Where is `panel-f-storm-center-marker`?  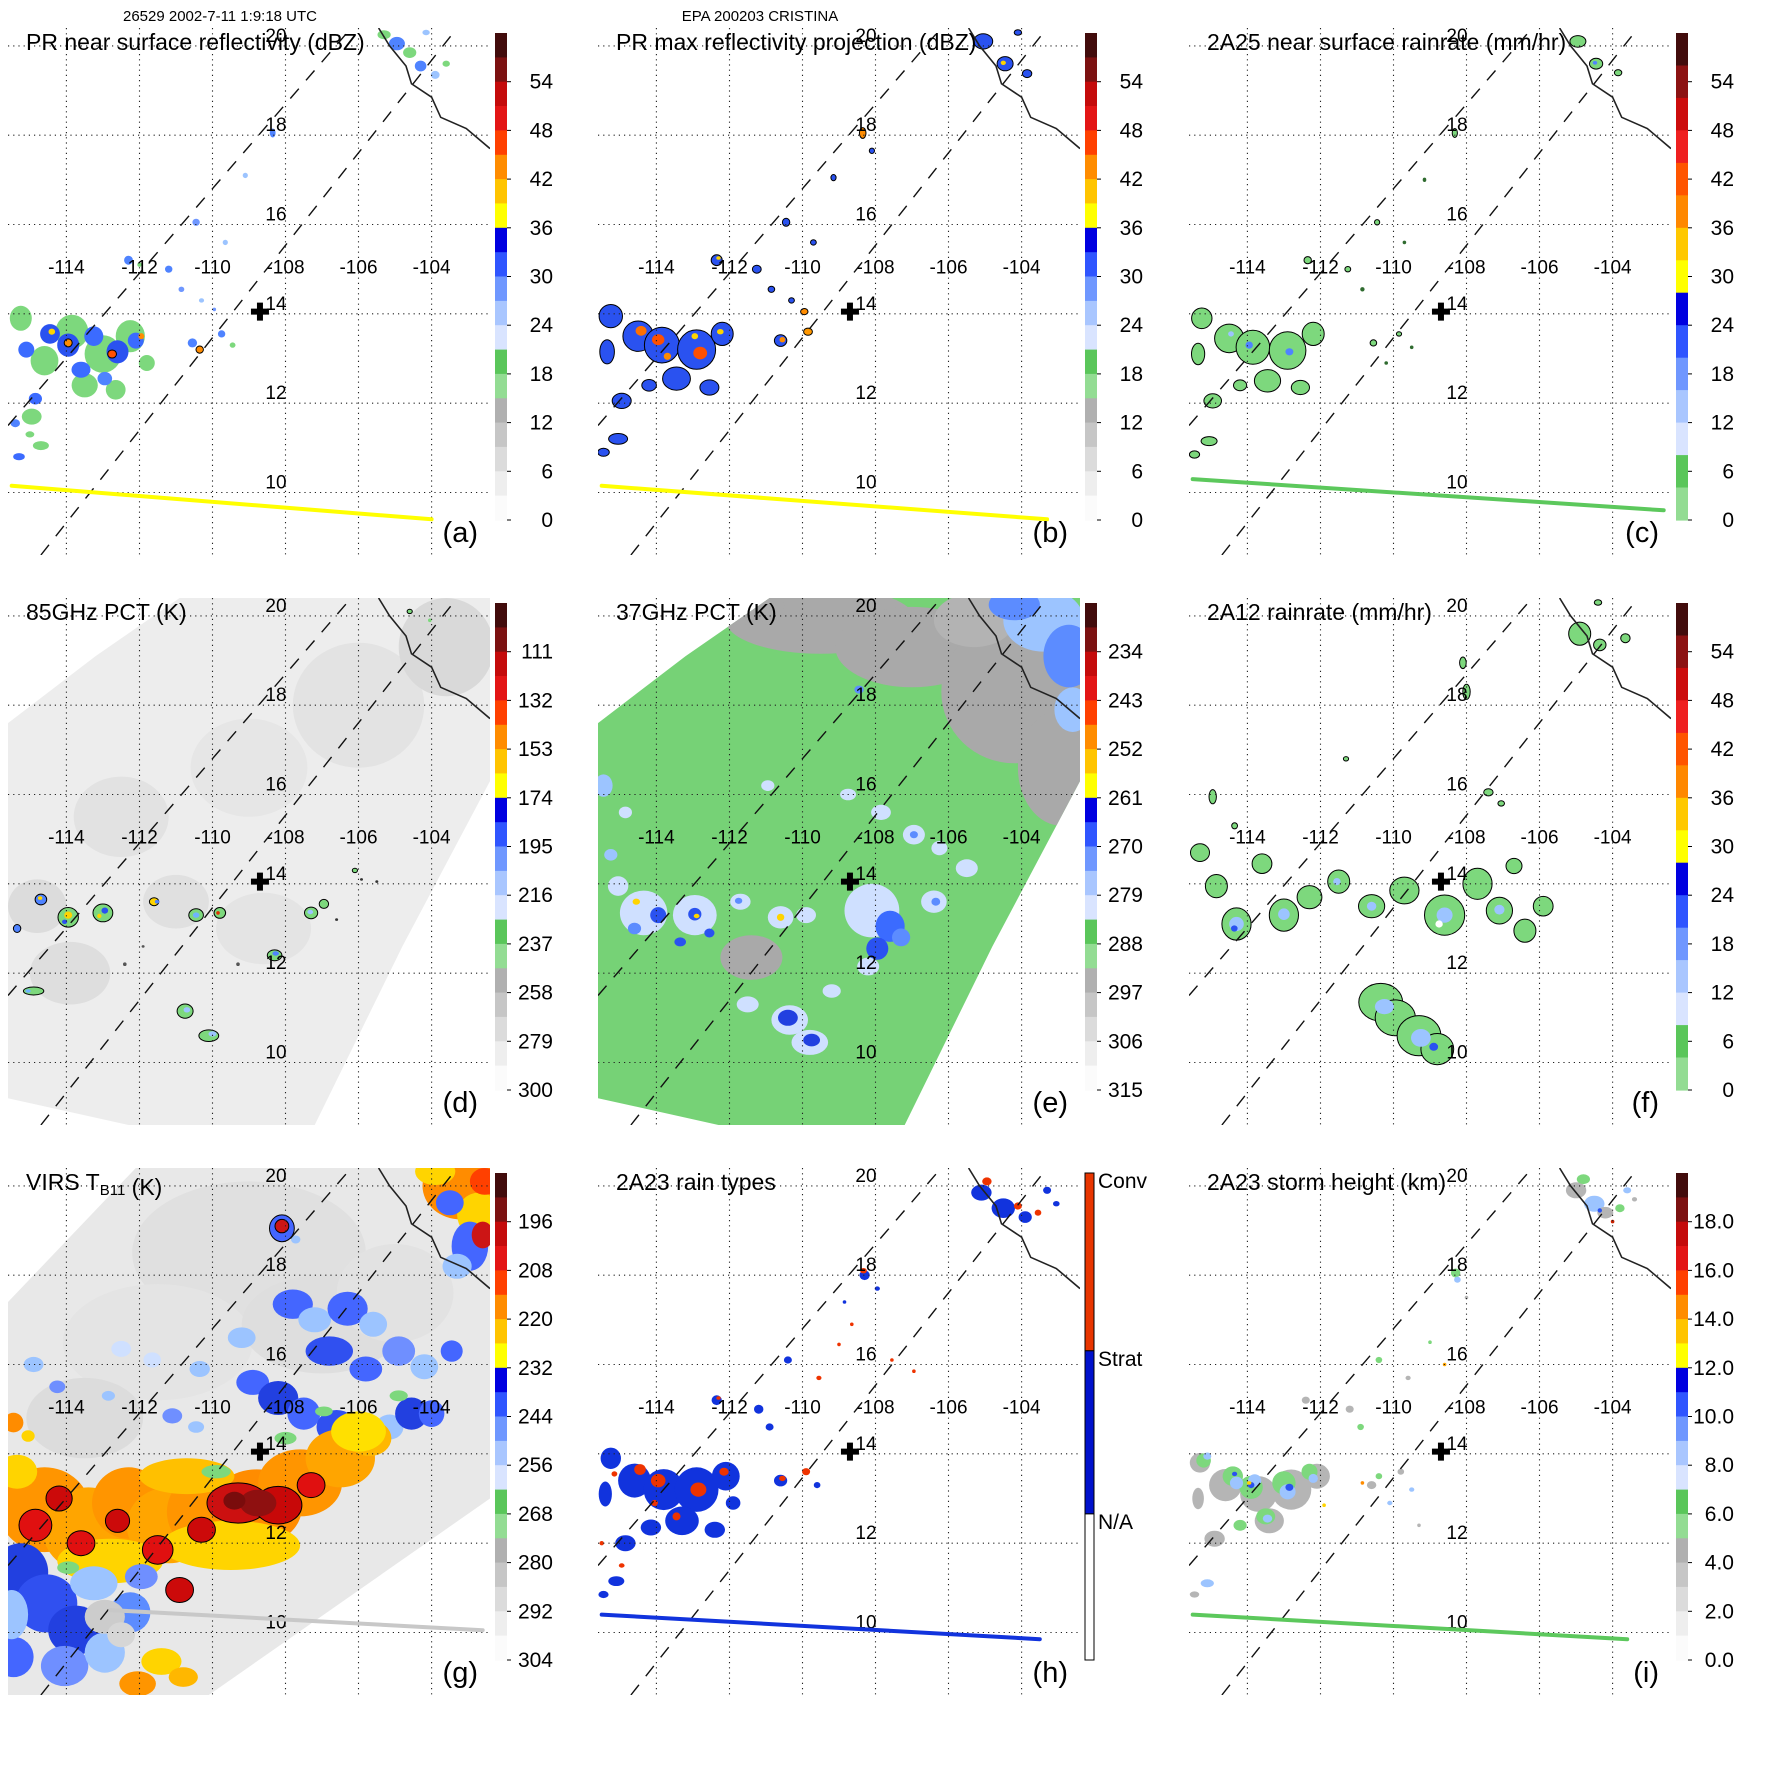 panel-f-storm-center-marker is located at coordinates (1440, 881).